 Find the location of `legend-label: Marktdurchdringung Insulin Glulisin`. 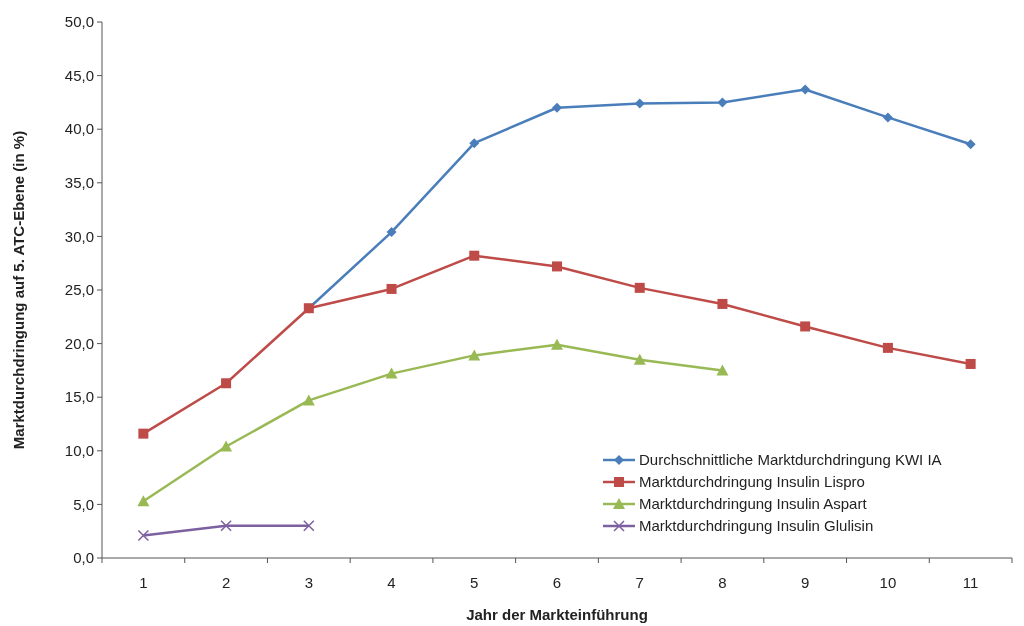

legend-label: Marktdurchdringung Insulin Glulisin is located at coordinates (756, 526).